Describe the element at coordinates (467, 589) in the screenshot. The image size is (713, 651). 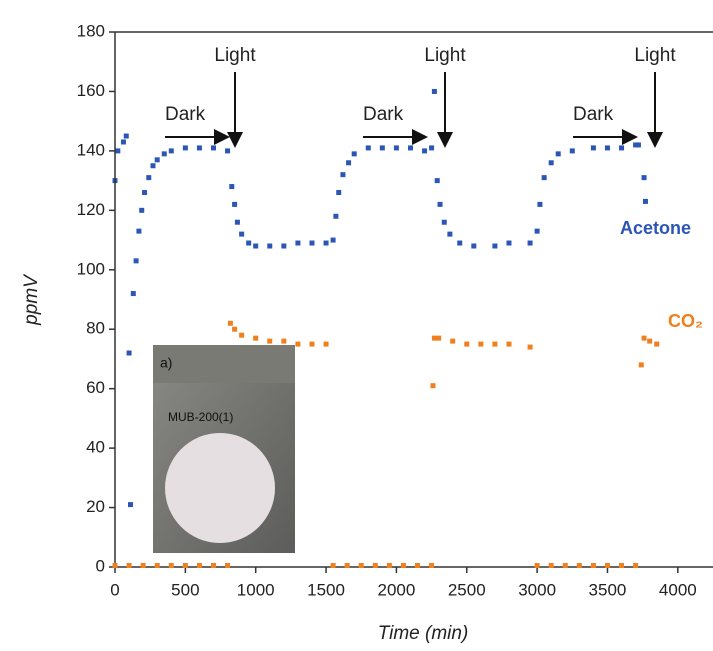
I see `x-tick-label: 2500` at that location.